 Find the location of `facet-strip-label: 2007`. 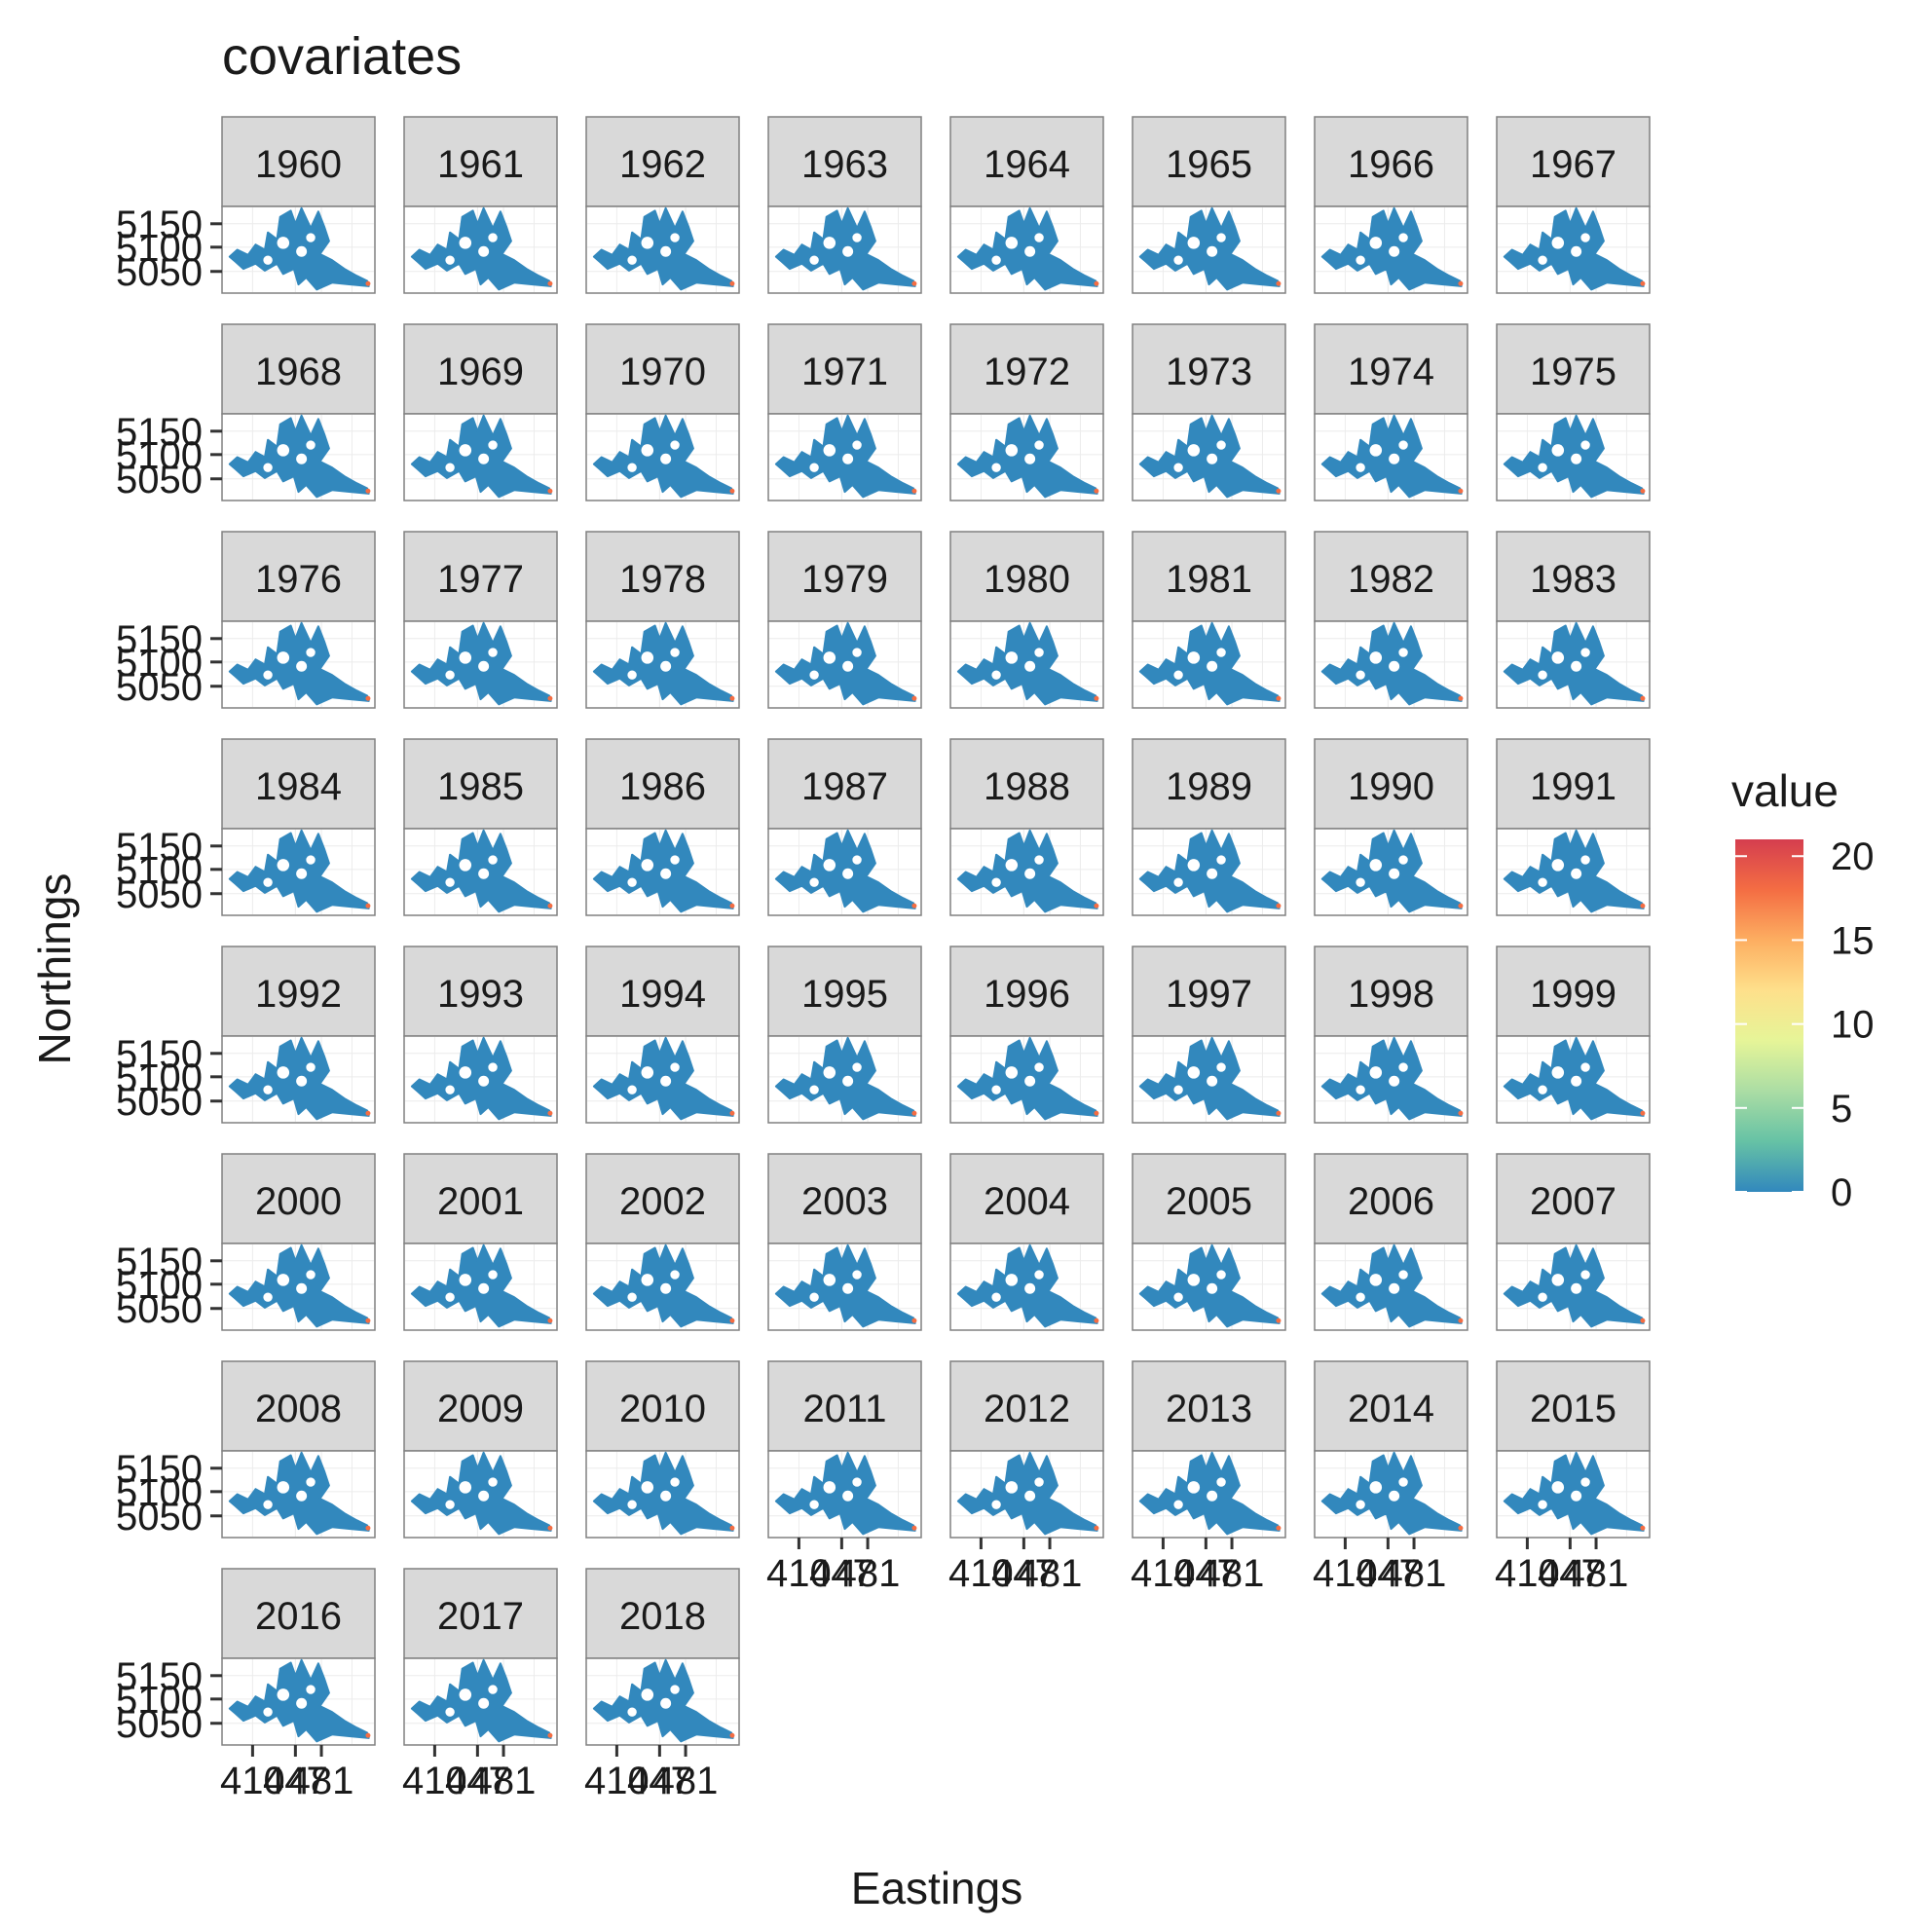

facet-strip-label: 2007 is located at coordinates (1573, 1201).